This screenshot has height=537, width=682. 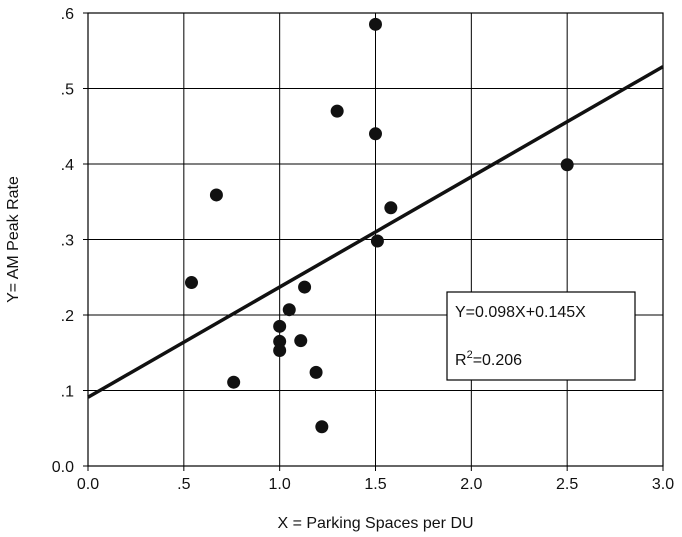 What do you see at coordinates (520, 312) in the screenshot?
I see `equation-label: Y=0.098X+0.145X` at bounding box center [520, 312].